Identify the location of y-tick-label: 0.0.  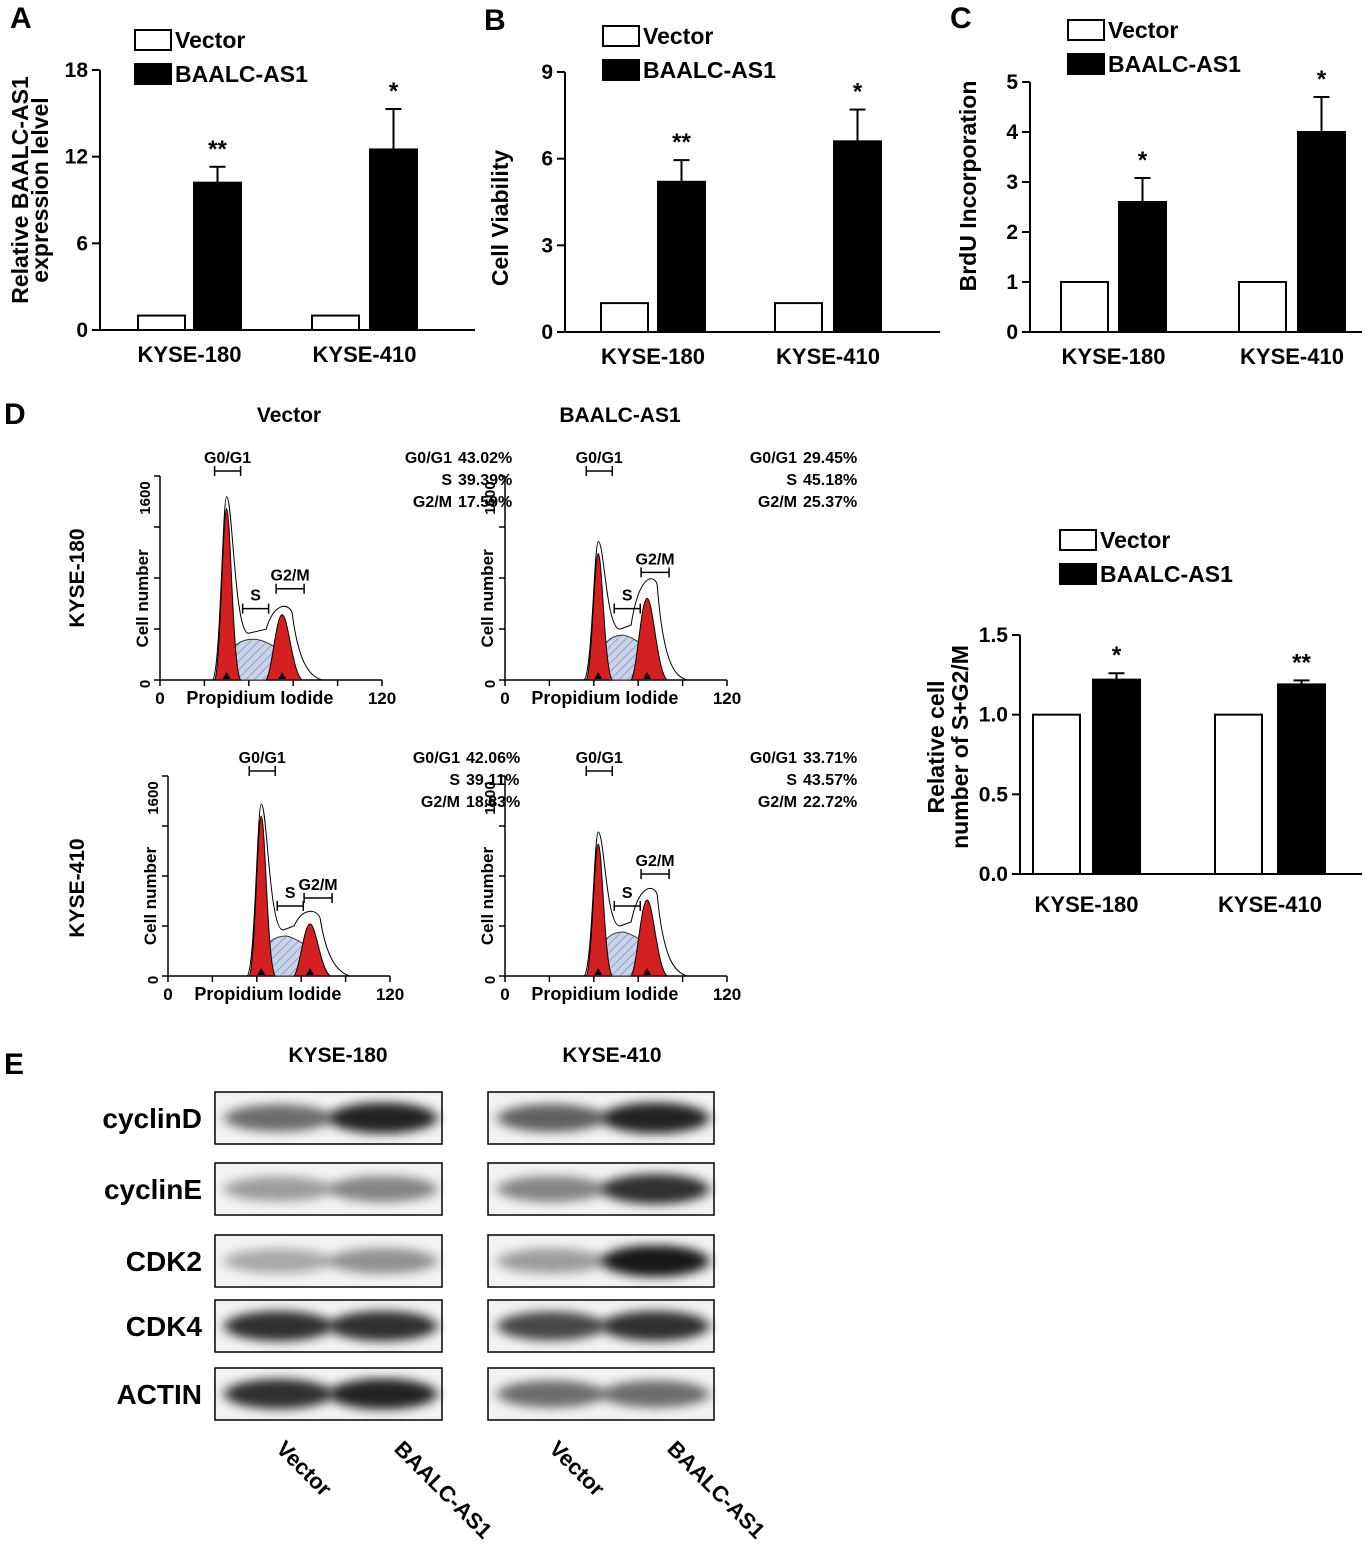
(993, 874).